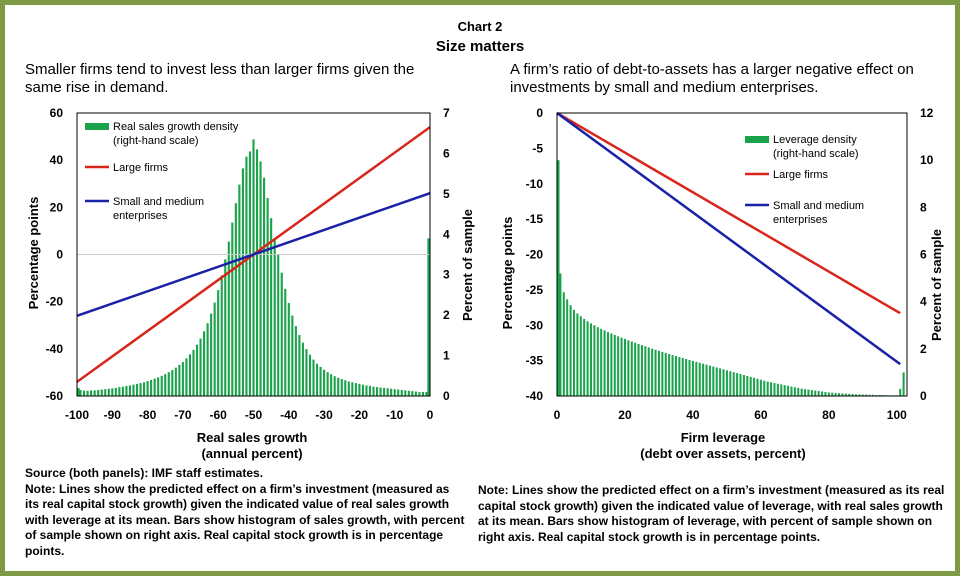 The height and width of the screenshot is (576, 960). Describe the element at coordinates (537, 148) in the screenshot. I see `right-y-tick-label: -5` at that location.